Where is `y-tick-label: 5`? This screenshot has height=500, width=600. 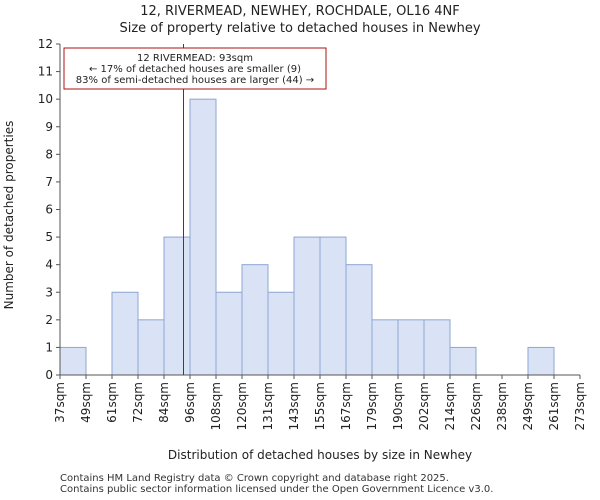 y-tick-label: 5 is located at coordinates (49, 237).